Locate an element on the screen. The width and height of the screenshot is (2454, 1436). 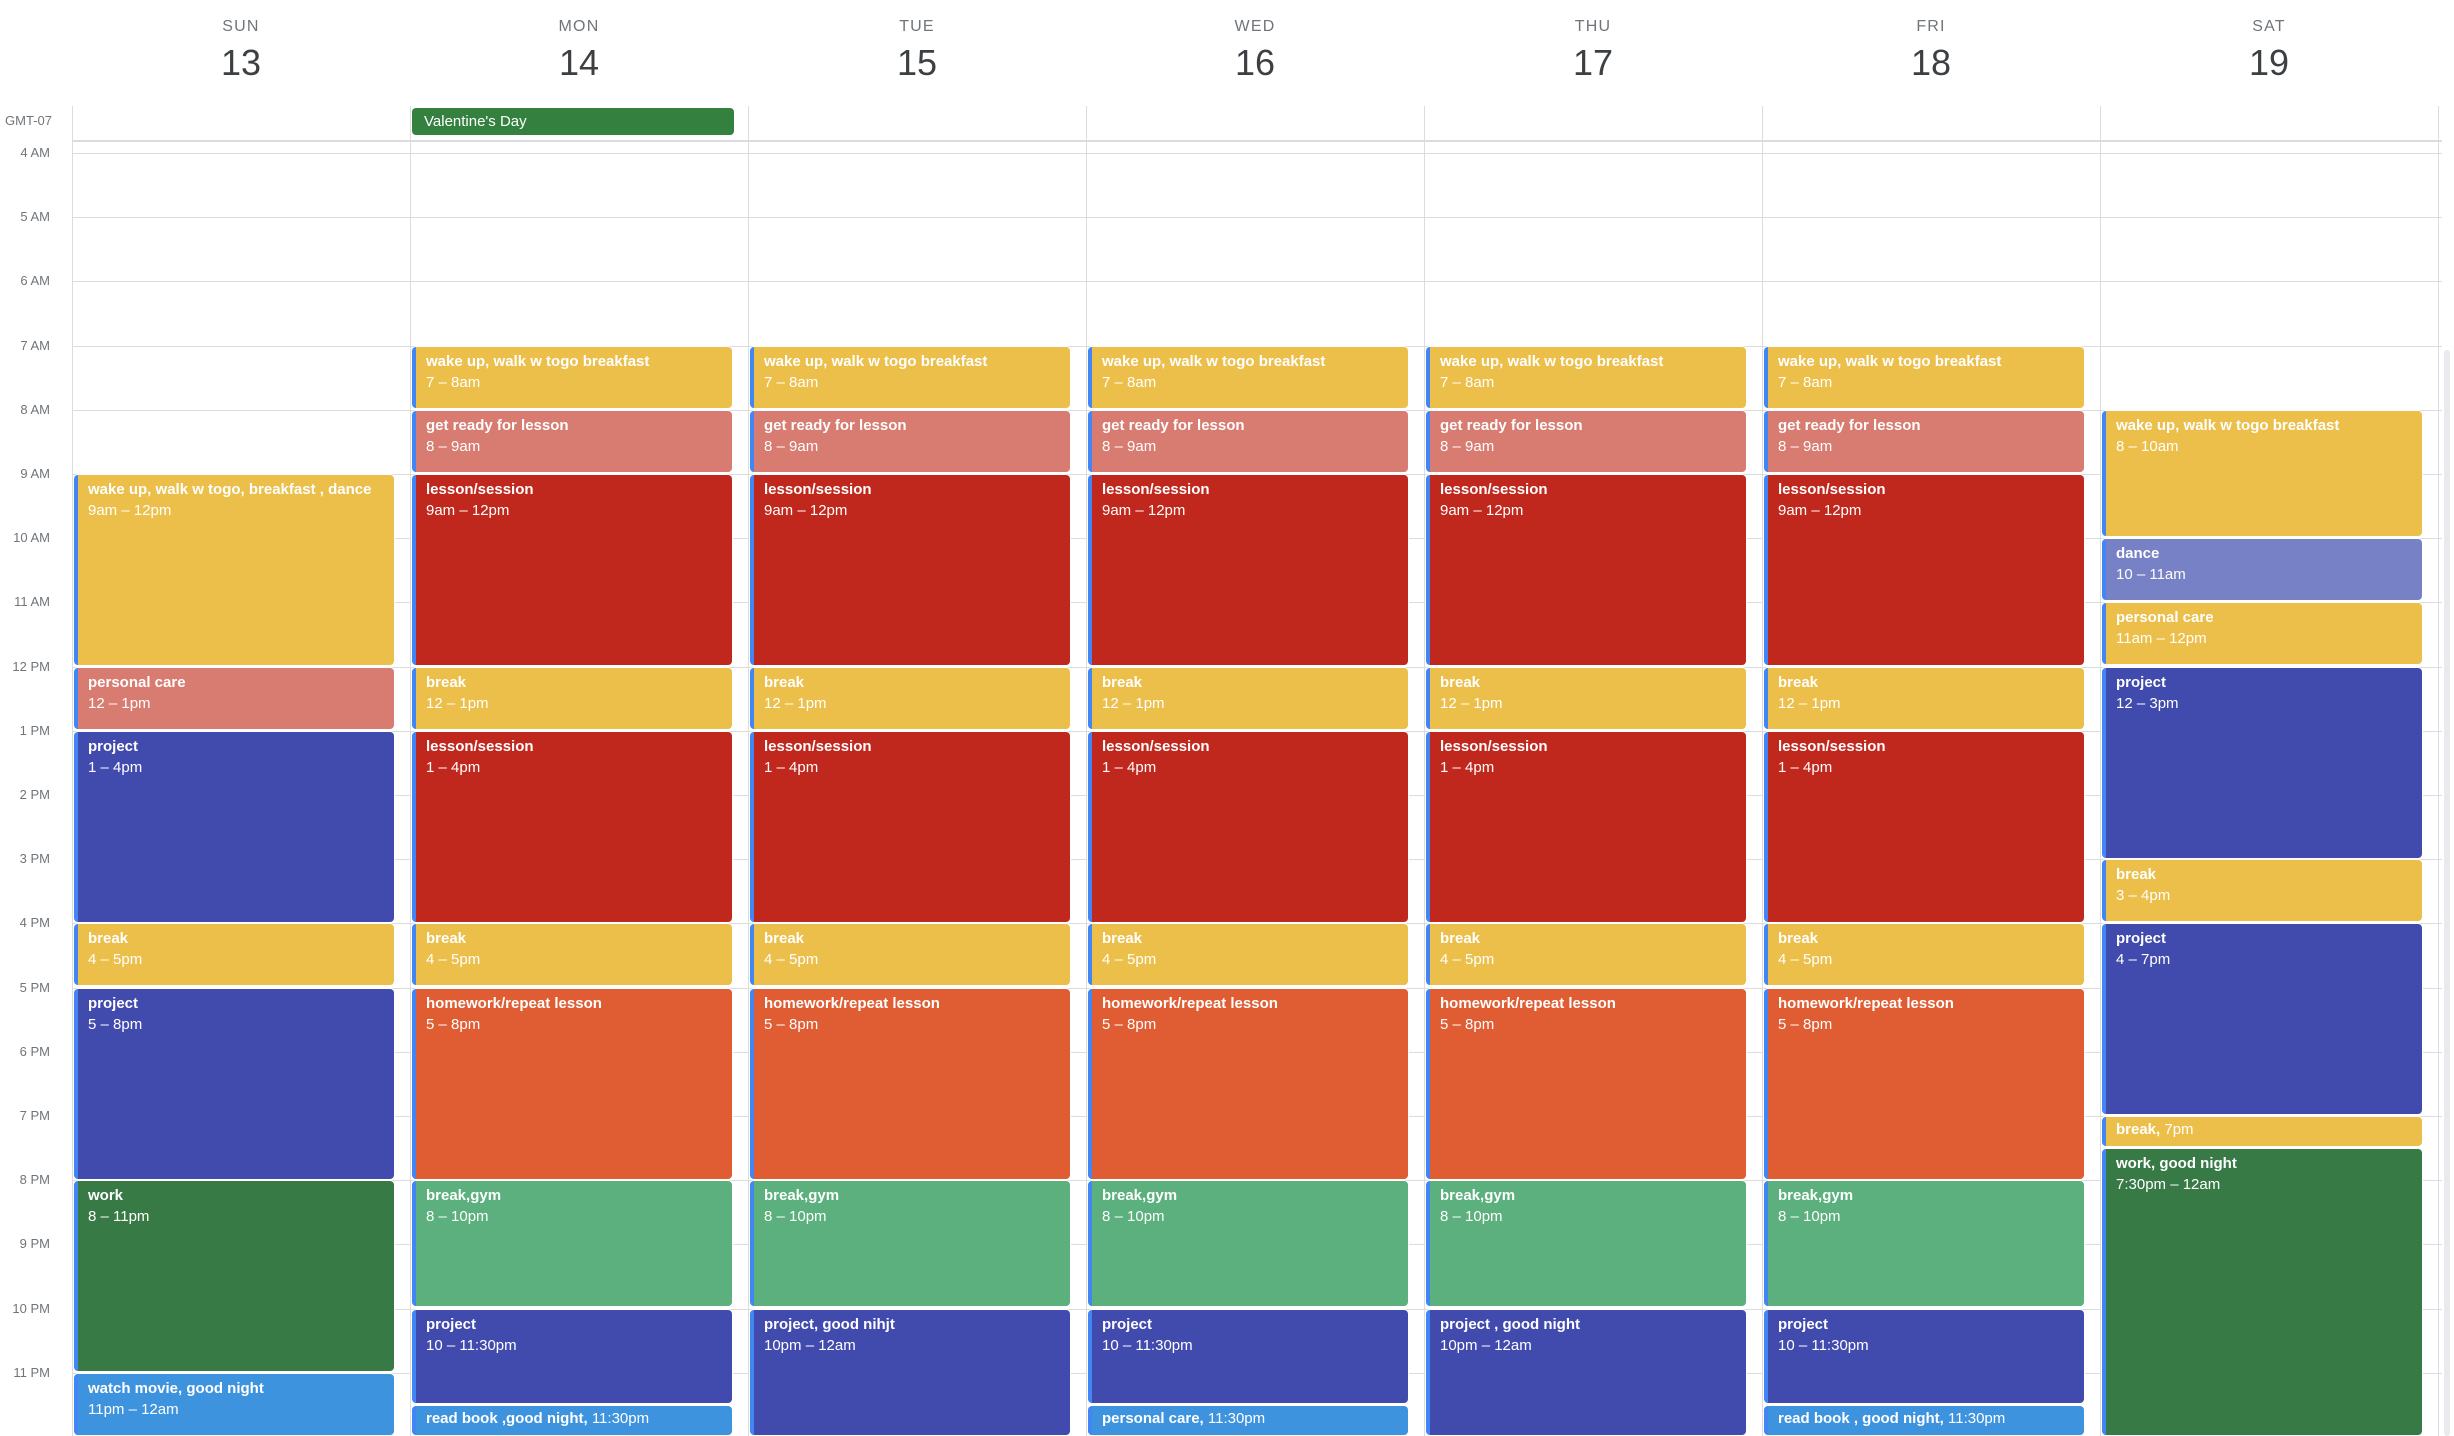
calendar-event: project 1 – 4pm is located at coordinates (234, 827).